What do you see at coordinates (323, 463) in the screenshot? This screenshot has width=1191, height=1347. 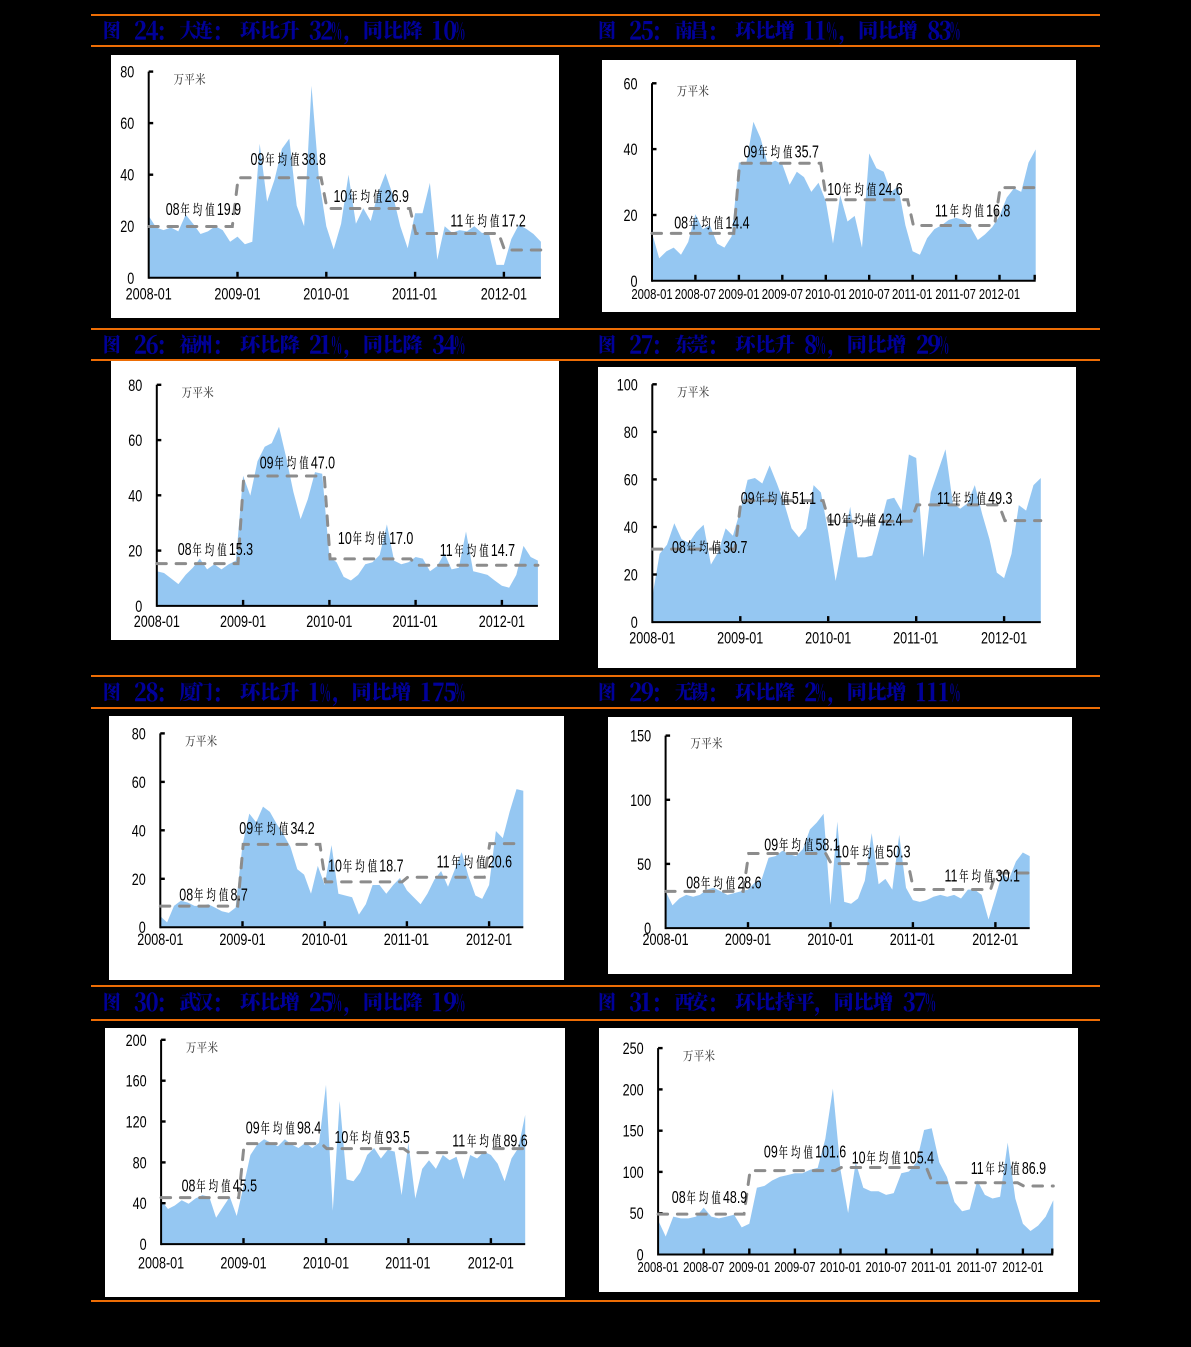 I see `svg-text: 47.0` at bounding box center [323, 463].